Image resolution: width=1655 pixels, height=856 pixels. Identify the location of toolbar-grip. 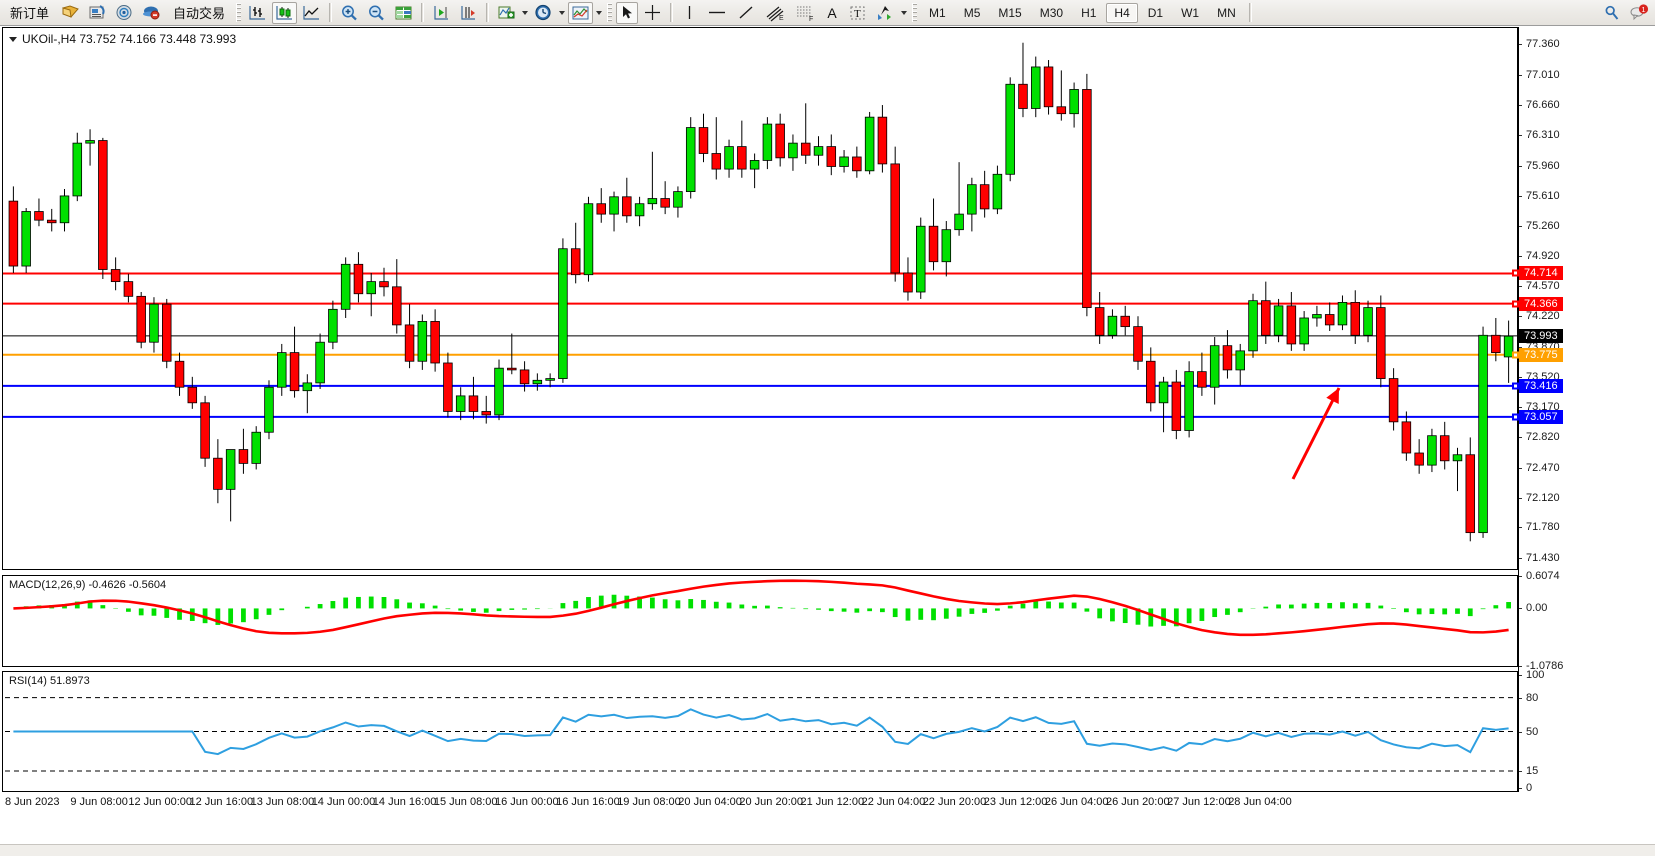
(239, 12).